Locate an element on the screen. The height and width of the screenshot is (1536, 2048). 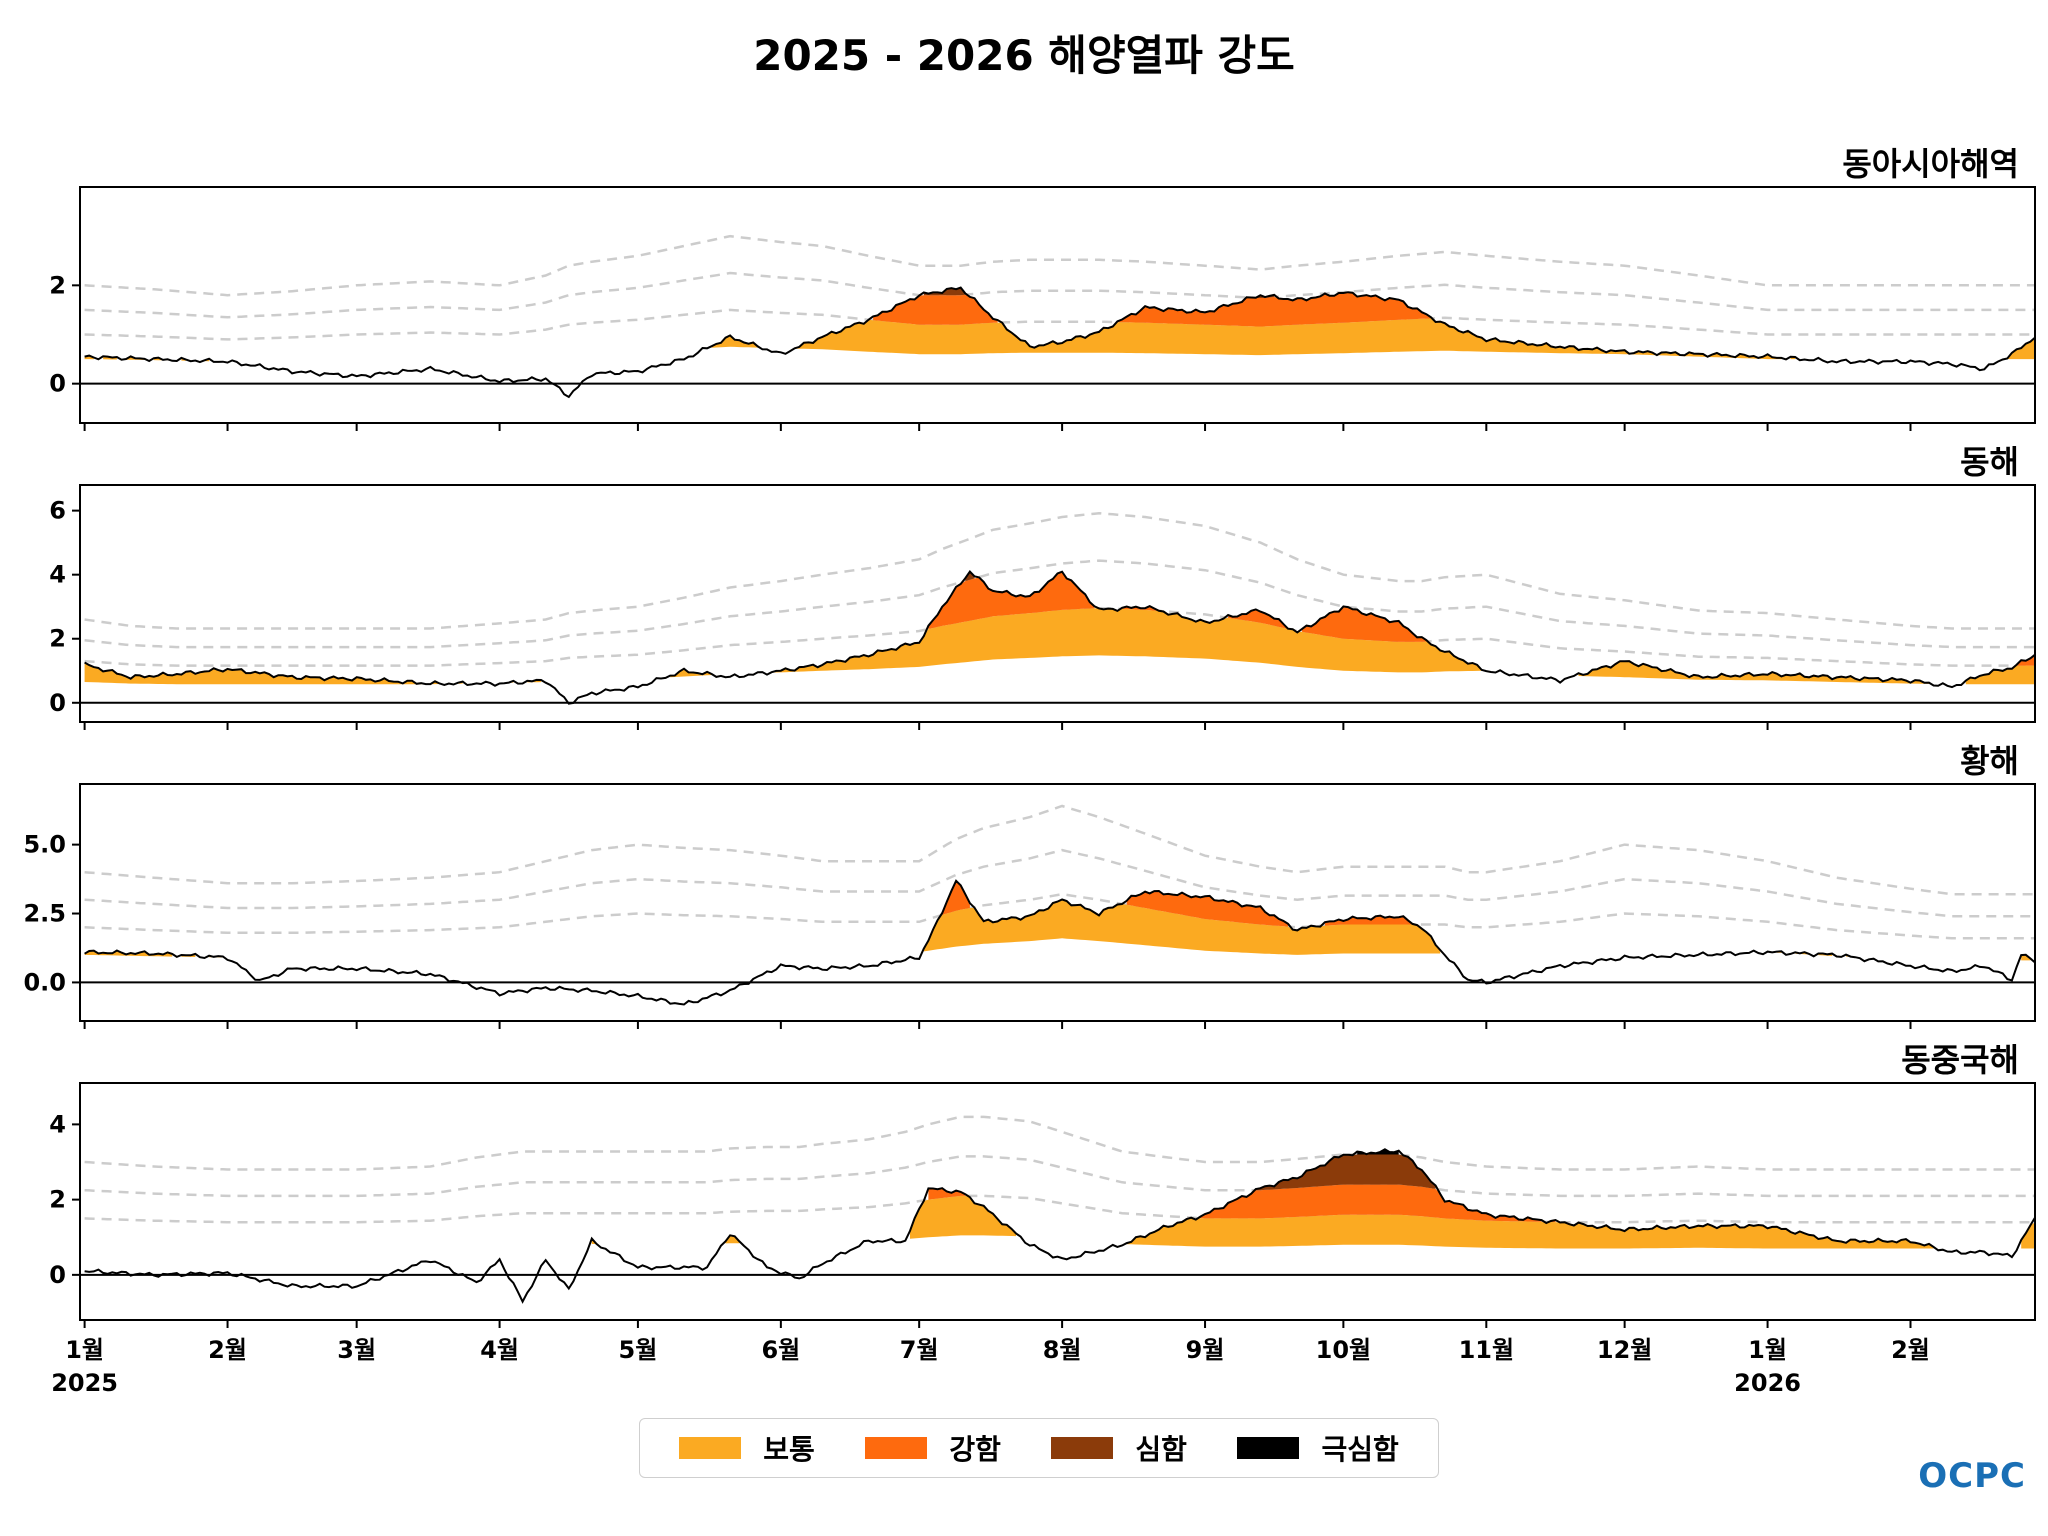
chart-title: 2025 - 2026 해양열파 강도 is located at coordinates (1024, 55).